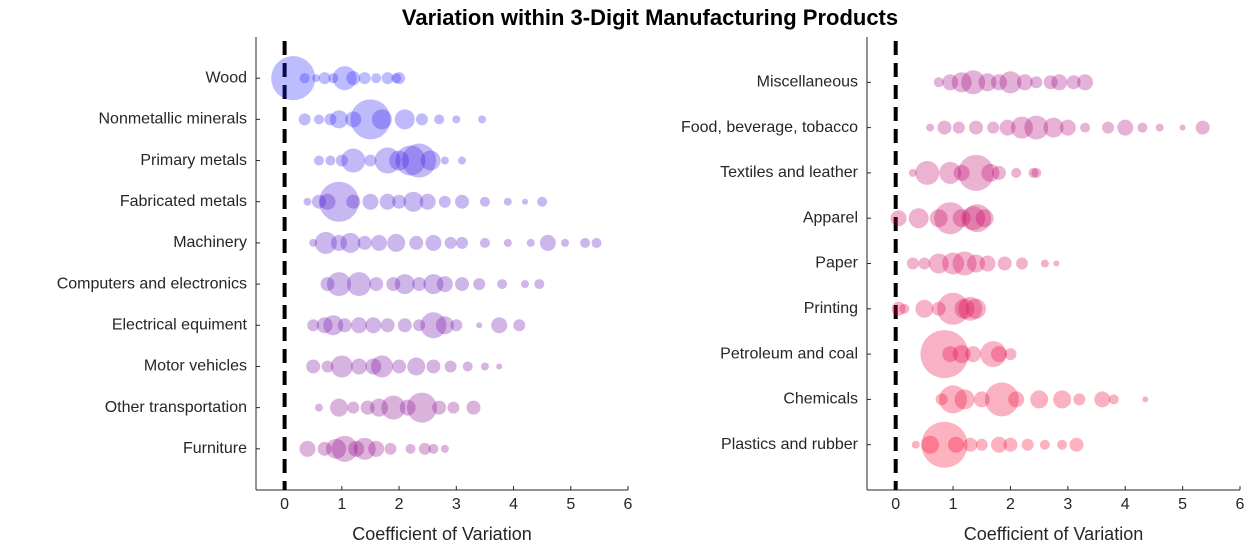 The width and height of the screenshot is (1255, 550). Describe the element at coordinates (953, 504) in the screenshot. I see `x-tick-label: 1` at that location.